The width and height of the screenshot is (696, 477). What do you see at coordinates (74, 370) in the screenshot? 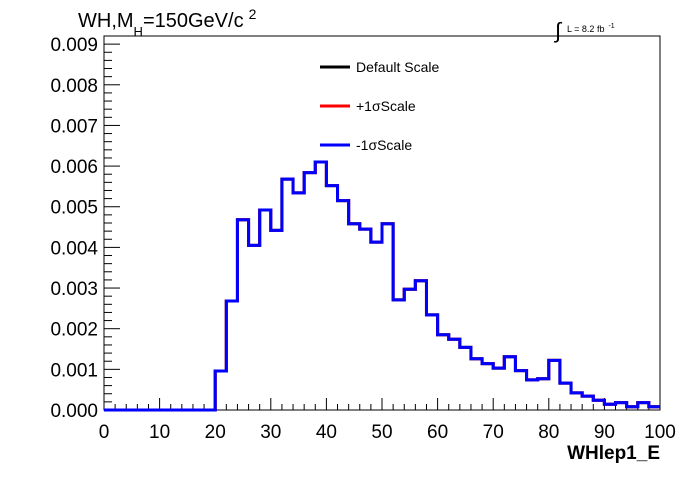
I see `y-tick-label: 0.001` at bounding box center [74, 370].